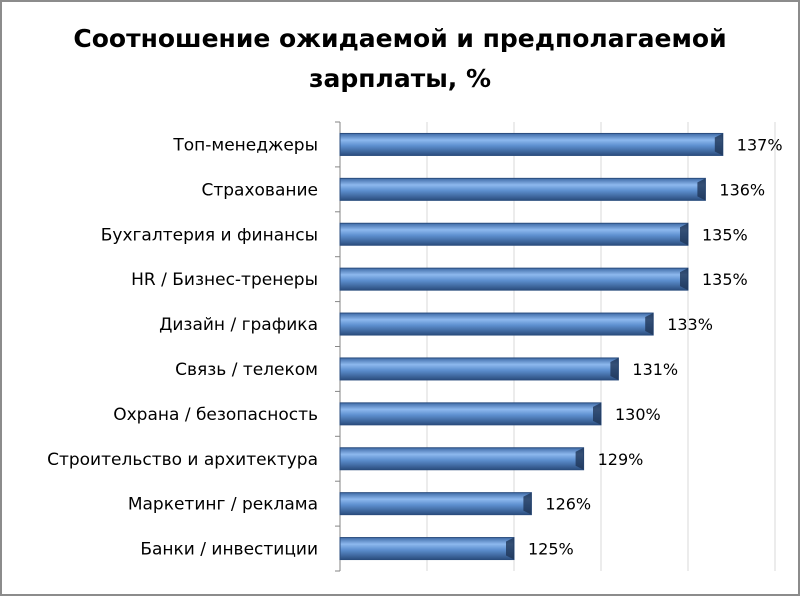  Describe the element at coordinates (760, 144) in the screenshot. I see `data-label: 137%` at that location.